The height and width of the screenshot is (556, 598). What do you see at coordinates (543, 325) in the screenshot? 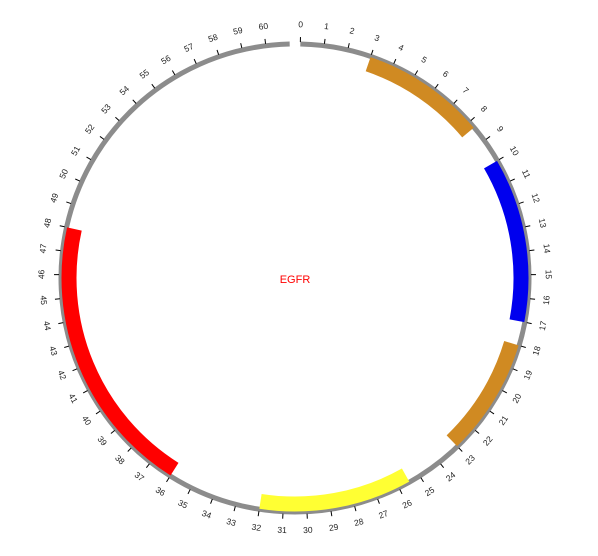
I see `axis-tick-label: 17` at bounding box center [543, 325].